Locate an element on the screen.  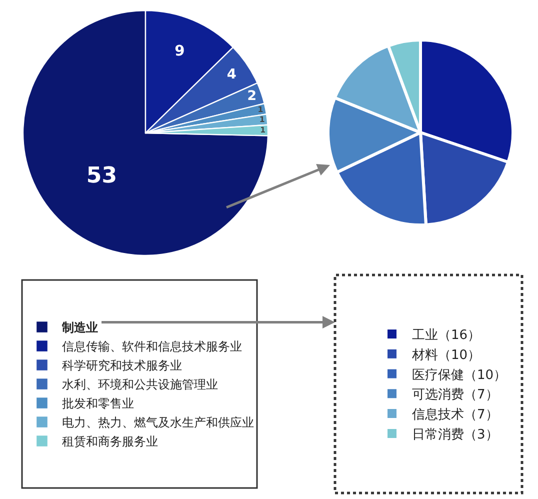
legend-label: 信息传输、软件和信息技术服务业 is located at coordinates (152, 347).